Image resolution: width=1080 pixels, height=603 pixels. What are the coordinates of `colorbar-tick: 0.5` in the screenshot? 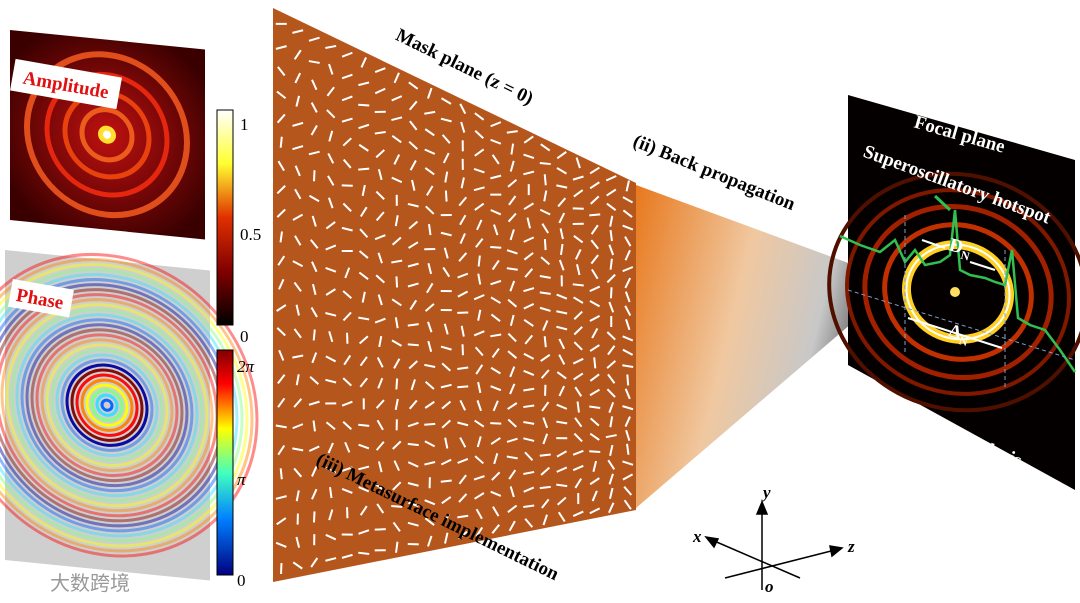 It's located at (250, 234).